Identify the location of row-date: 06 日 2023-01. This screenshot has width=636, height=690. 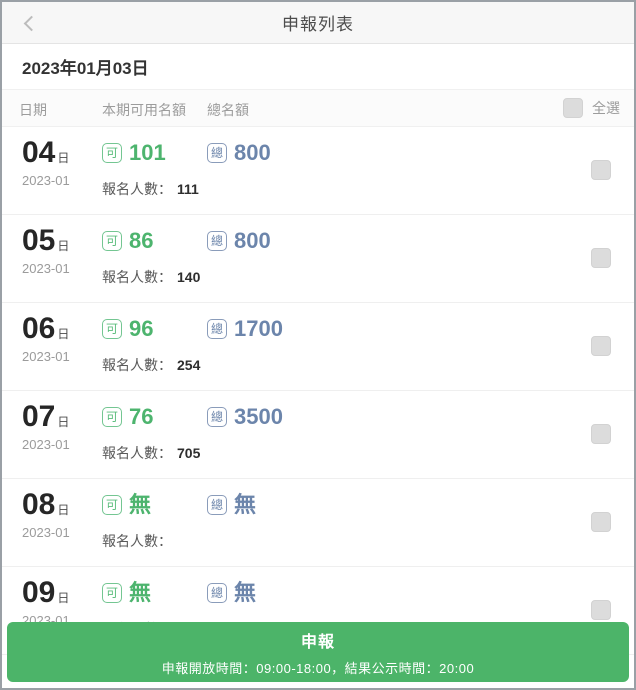
(46, 338).